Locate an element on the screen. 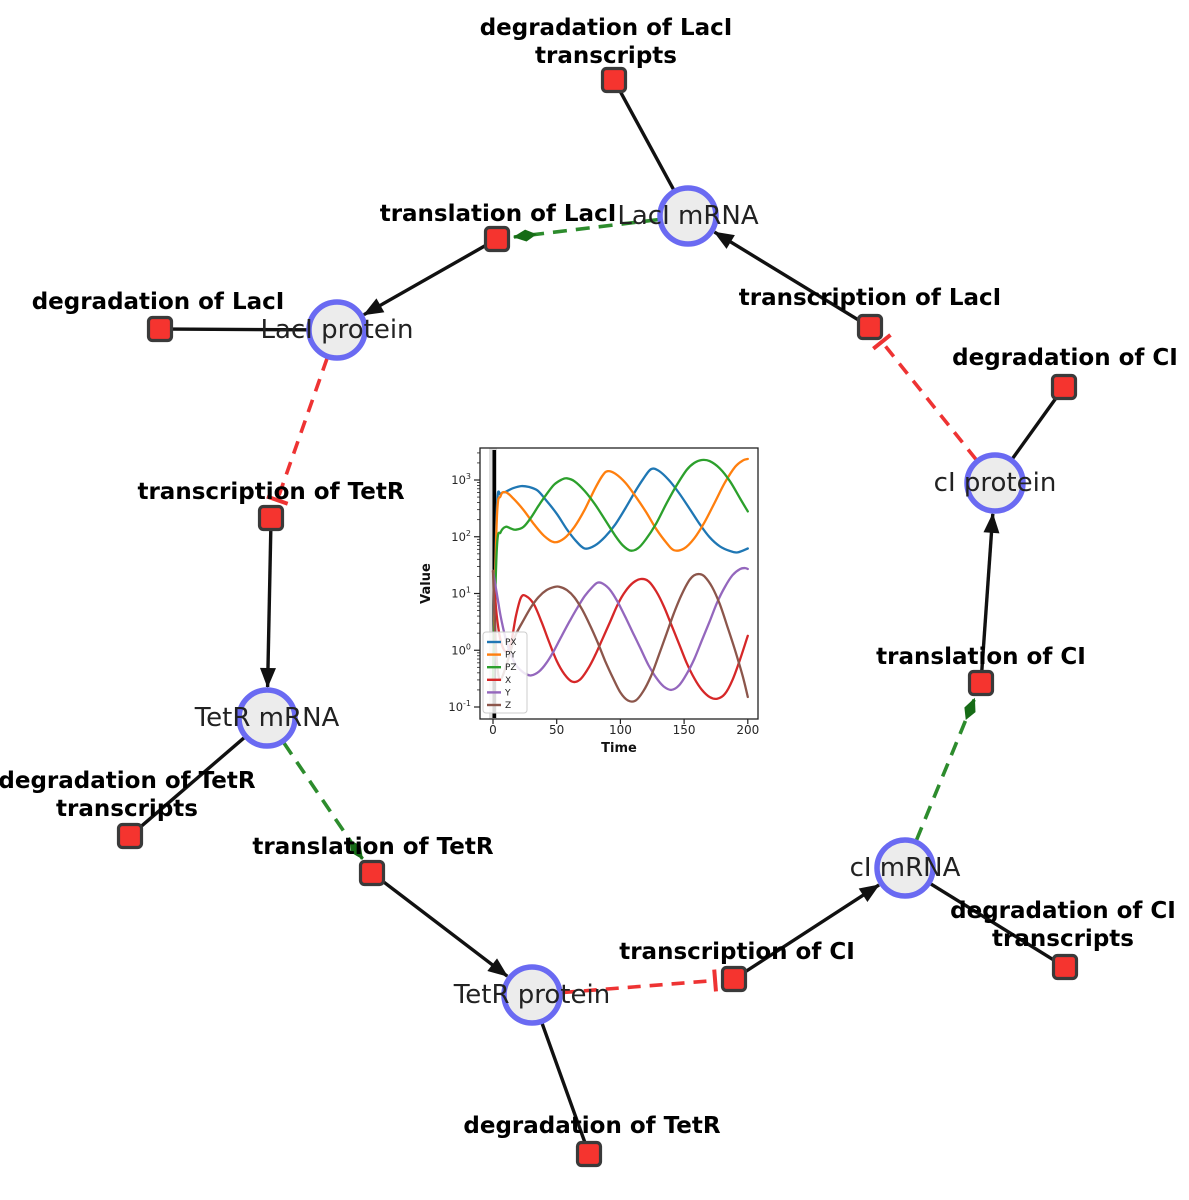  series-line-PZ is located at coordinates (620, 570).